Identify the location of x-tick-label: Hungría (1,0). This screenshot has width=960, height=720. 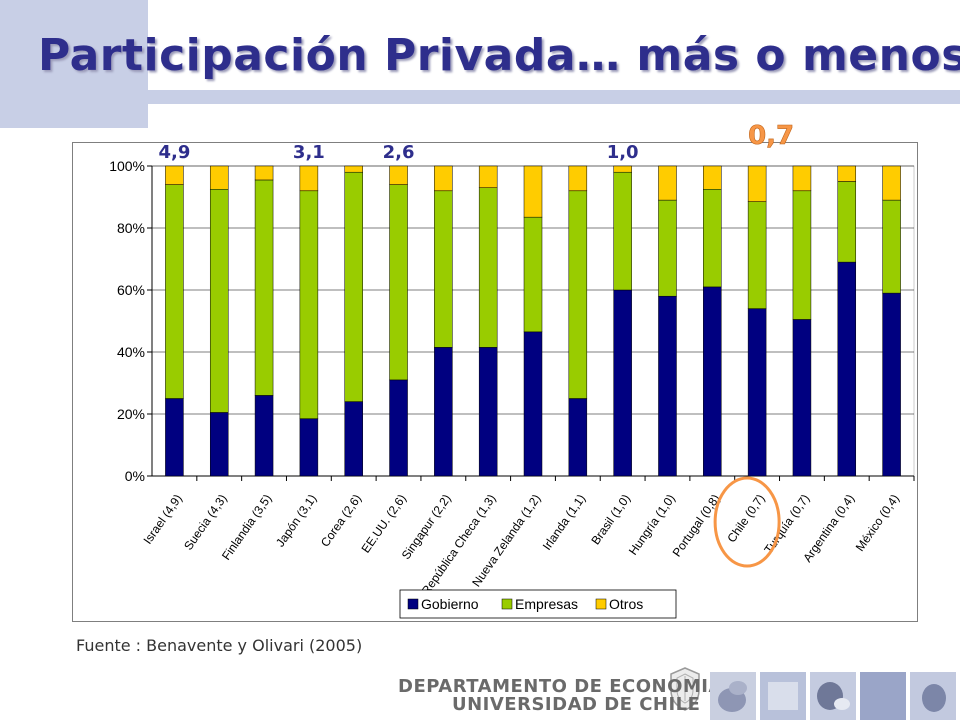
(652, 525).